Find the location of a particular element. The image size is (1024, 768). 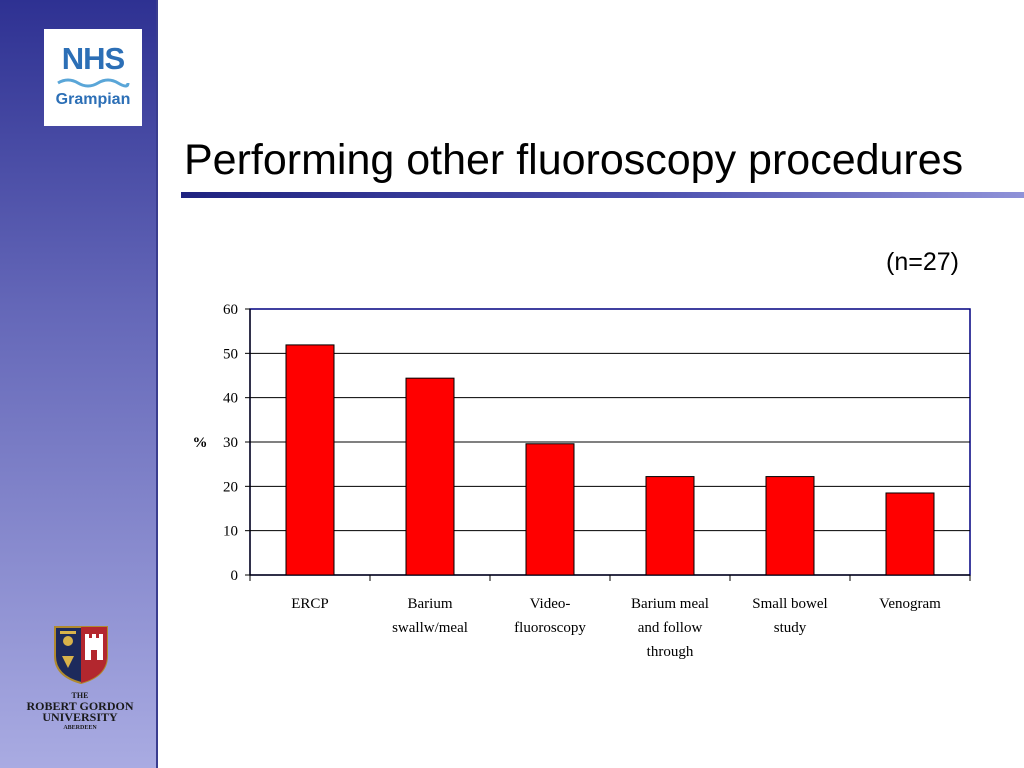

x-category-label: Small bowel is located at coordinates (789, 604).